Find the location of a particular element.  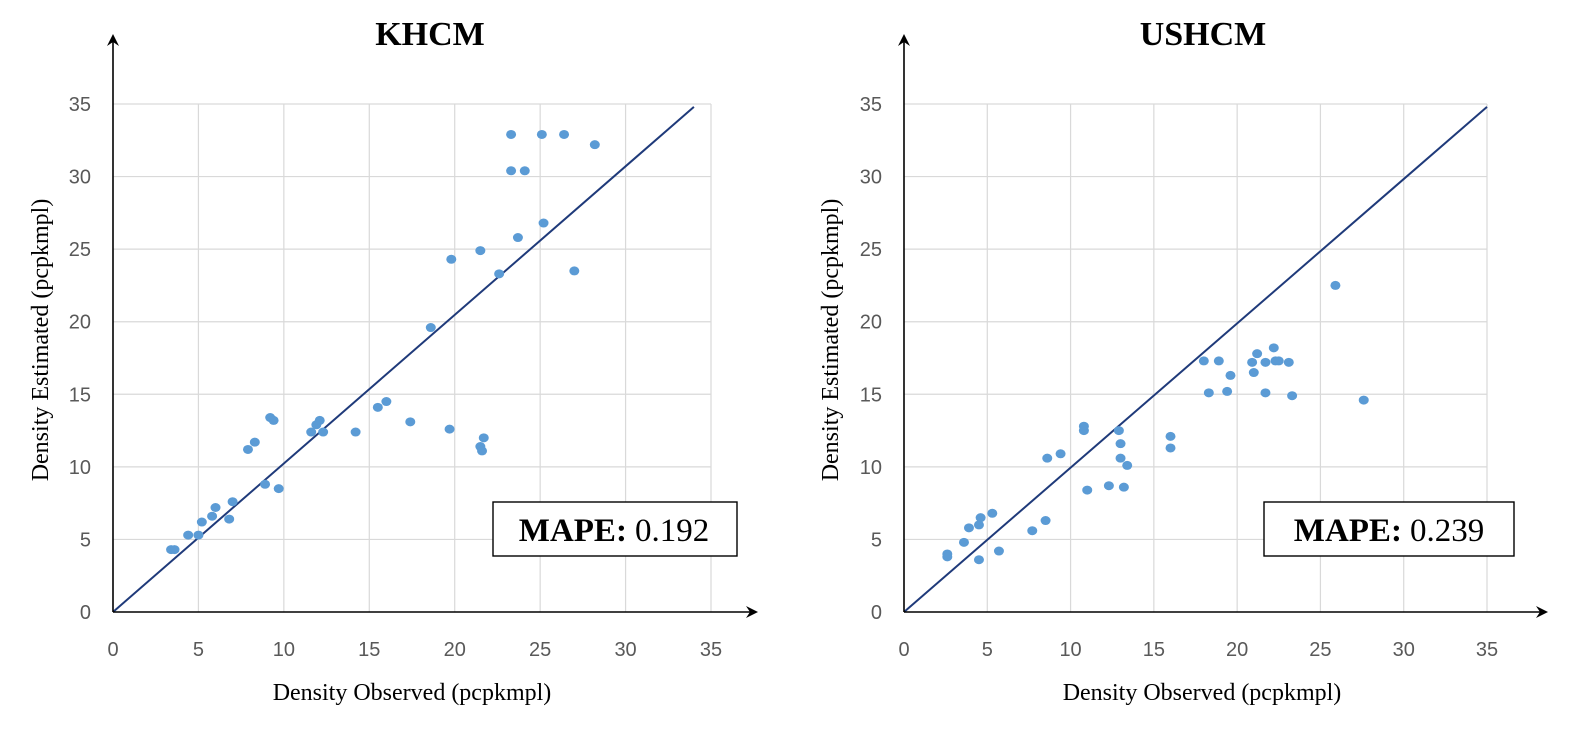

x-tick-label: 25 is located at coordinates (1320, 650).